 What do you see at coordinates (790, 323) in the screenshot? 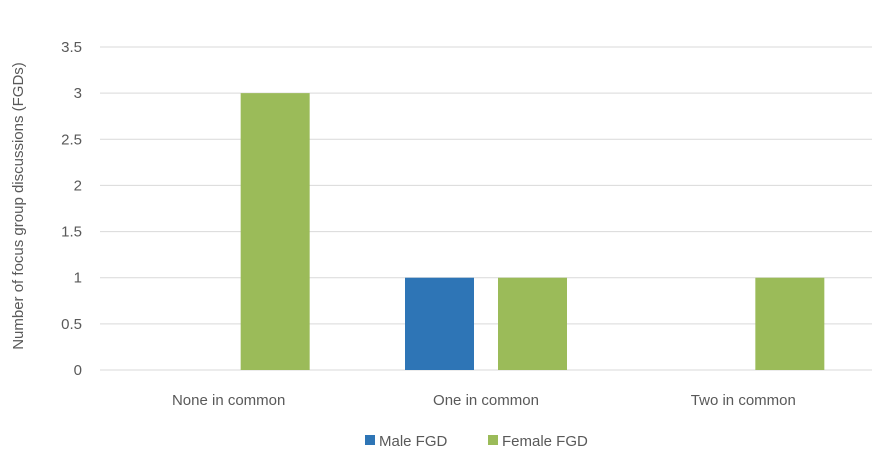
I see `bar-female-fgd-two-in-common` at bounding box center [790, 323].